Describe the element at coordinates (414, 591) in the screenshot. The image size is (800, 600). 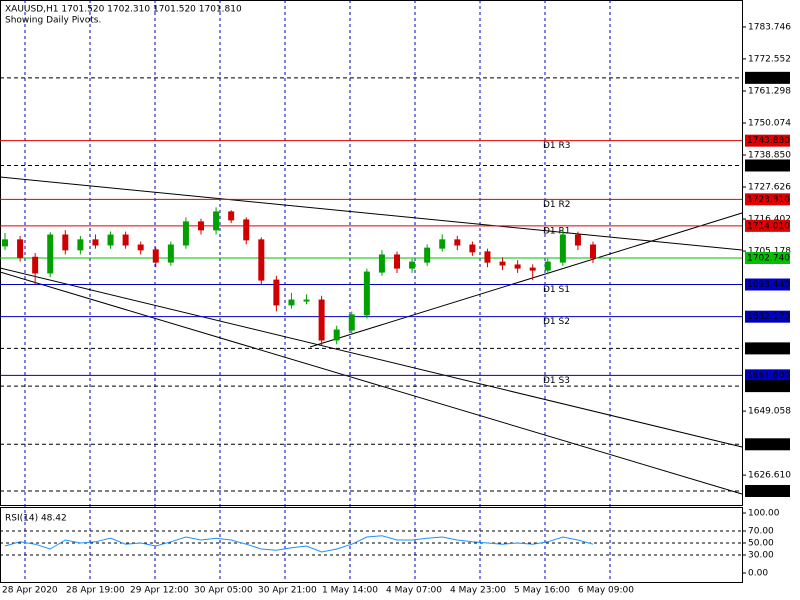
I see `x-tick-label: 4 May 07:00` at that location.